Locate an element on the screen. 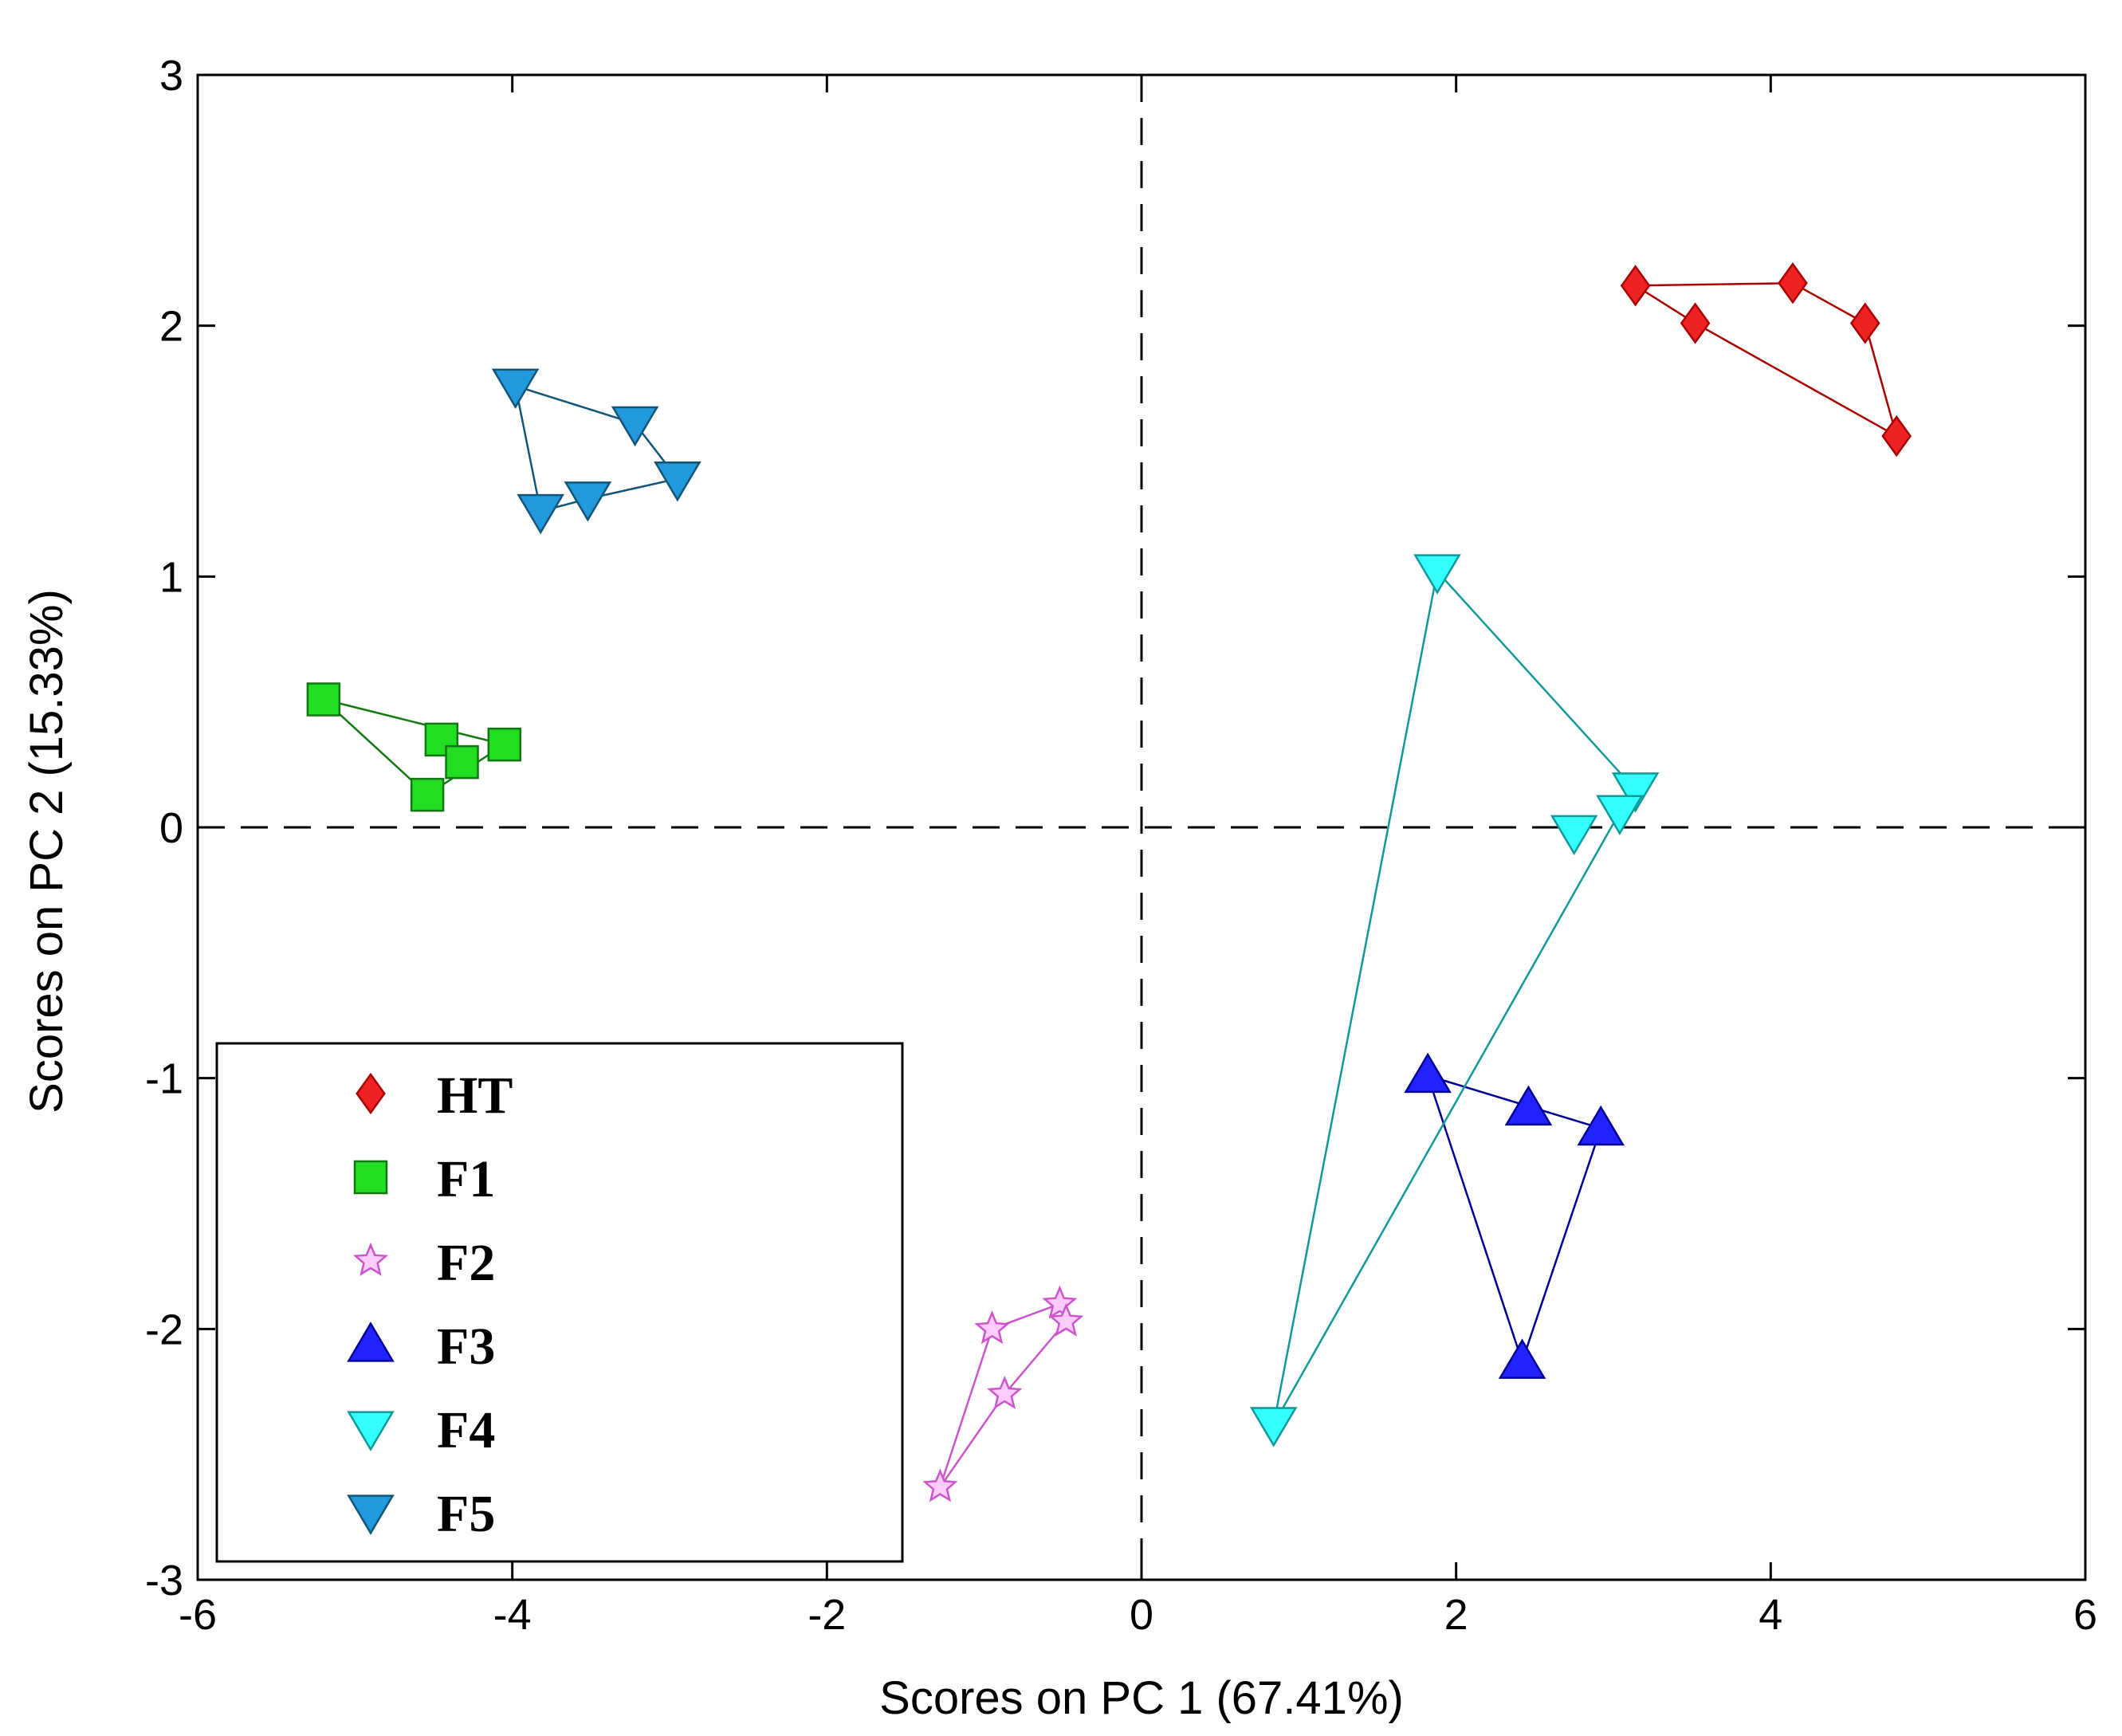 The height and width of the screenshot is (1736, 2122). legend-marker-ht is located at coordinates (371, 1093).